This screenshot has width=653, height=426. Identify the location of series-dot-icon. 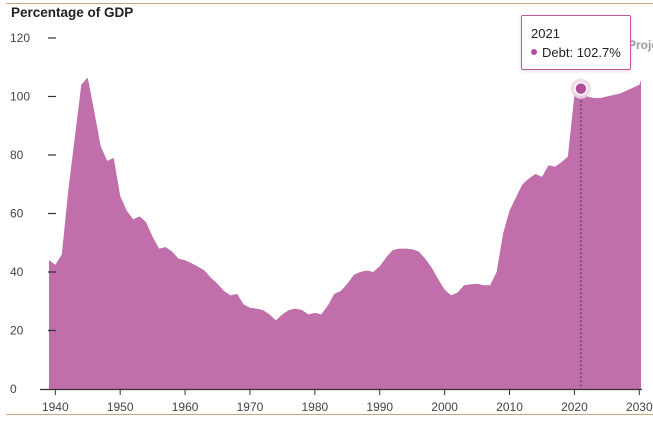
(534, 52).